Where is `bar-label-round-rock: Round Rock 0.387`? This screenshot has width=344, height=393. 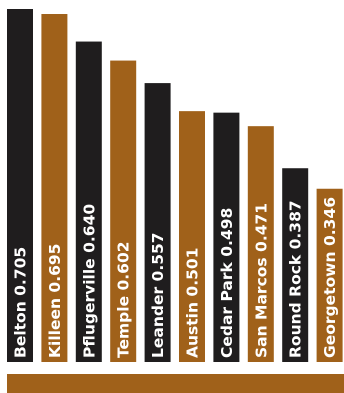
bar-label-round-rock: Round Rock 0.387 is located at coordinates (296, 279).